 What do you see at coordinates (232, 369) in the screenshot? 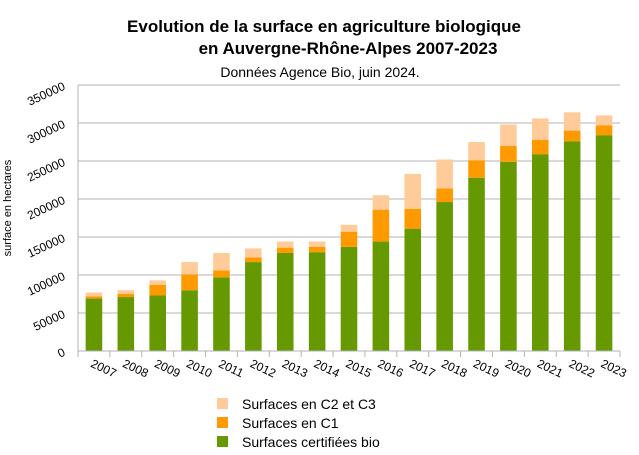
I see `x-tick-label: 2011` at bounding box center [232, 369].